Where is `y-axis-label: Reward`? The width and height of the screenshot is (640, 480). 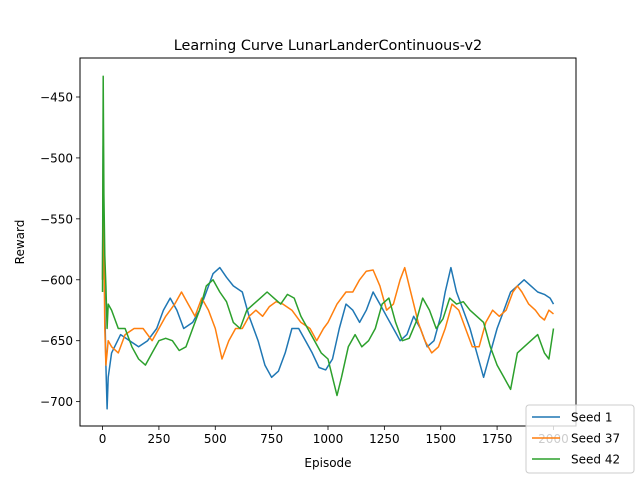
y-axis-label: Reward is located at coordinates (20, 242).